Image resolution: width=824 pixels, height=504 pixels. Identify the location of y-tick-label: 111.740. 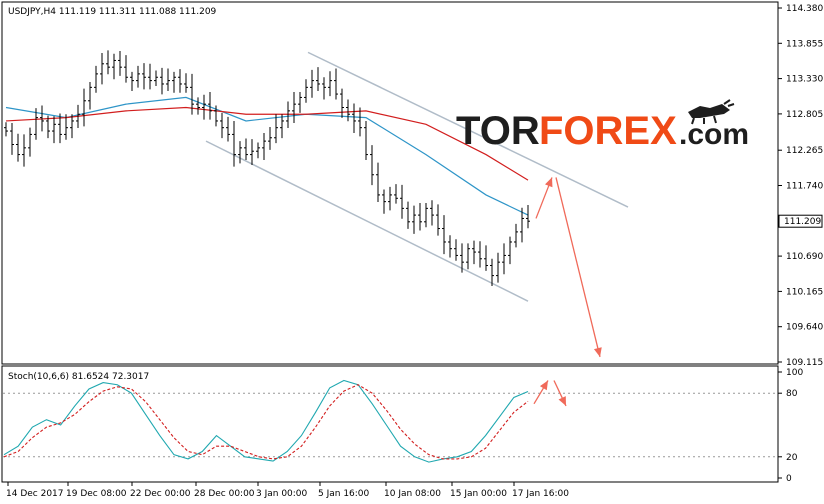
(804, 187).